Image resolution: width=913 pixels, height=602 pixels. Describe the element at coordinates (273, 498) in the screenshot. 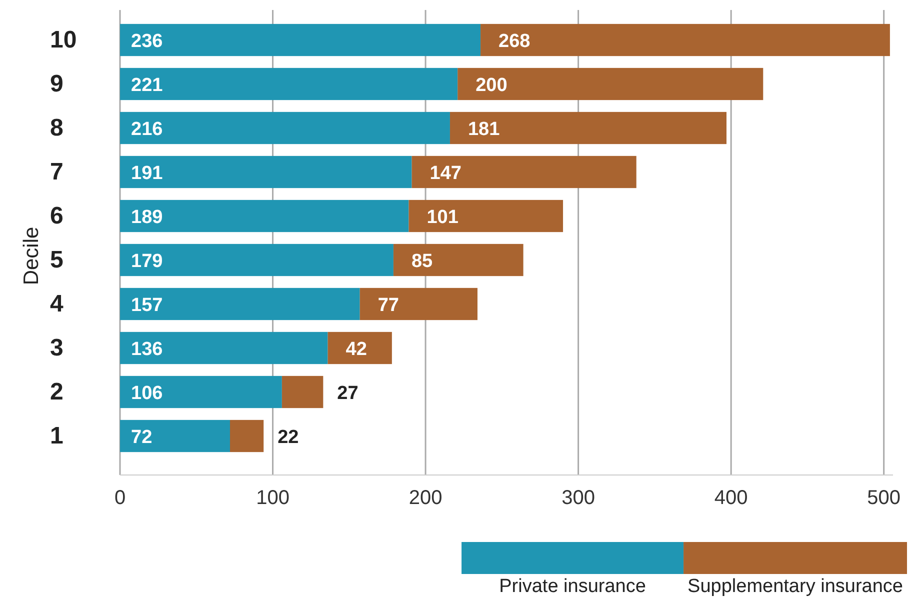

I see `x-tick-label: 100` at that location.